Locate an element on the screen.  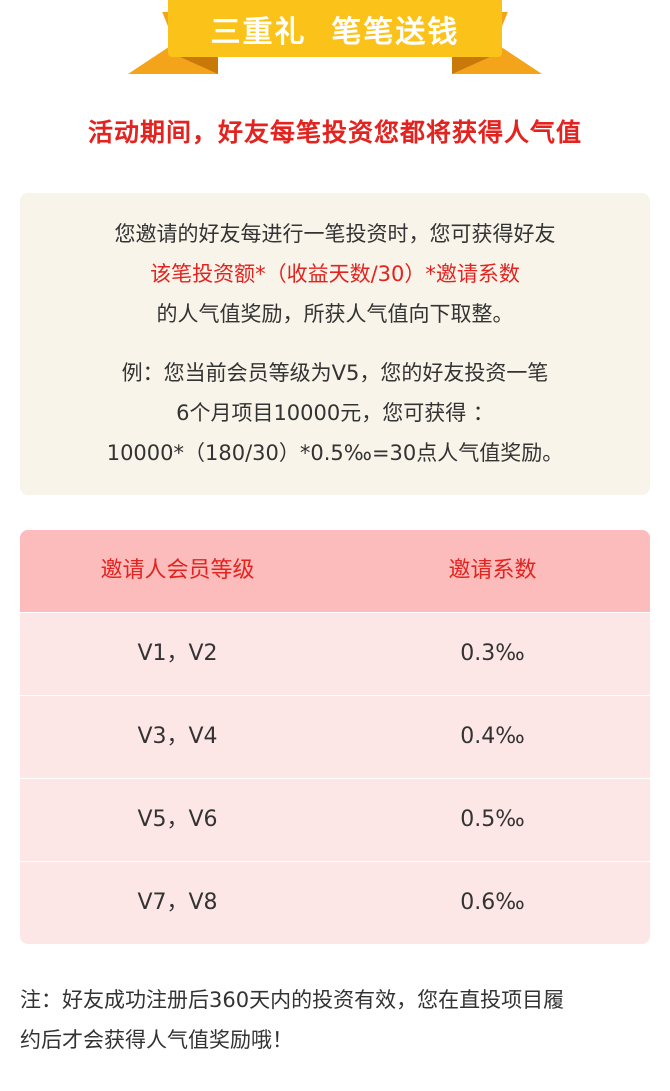
header-member-level: 邀请人会员等级 is located at coordinates (177, 570).